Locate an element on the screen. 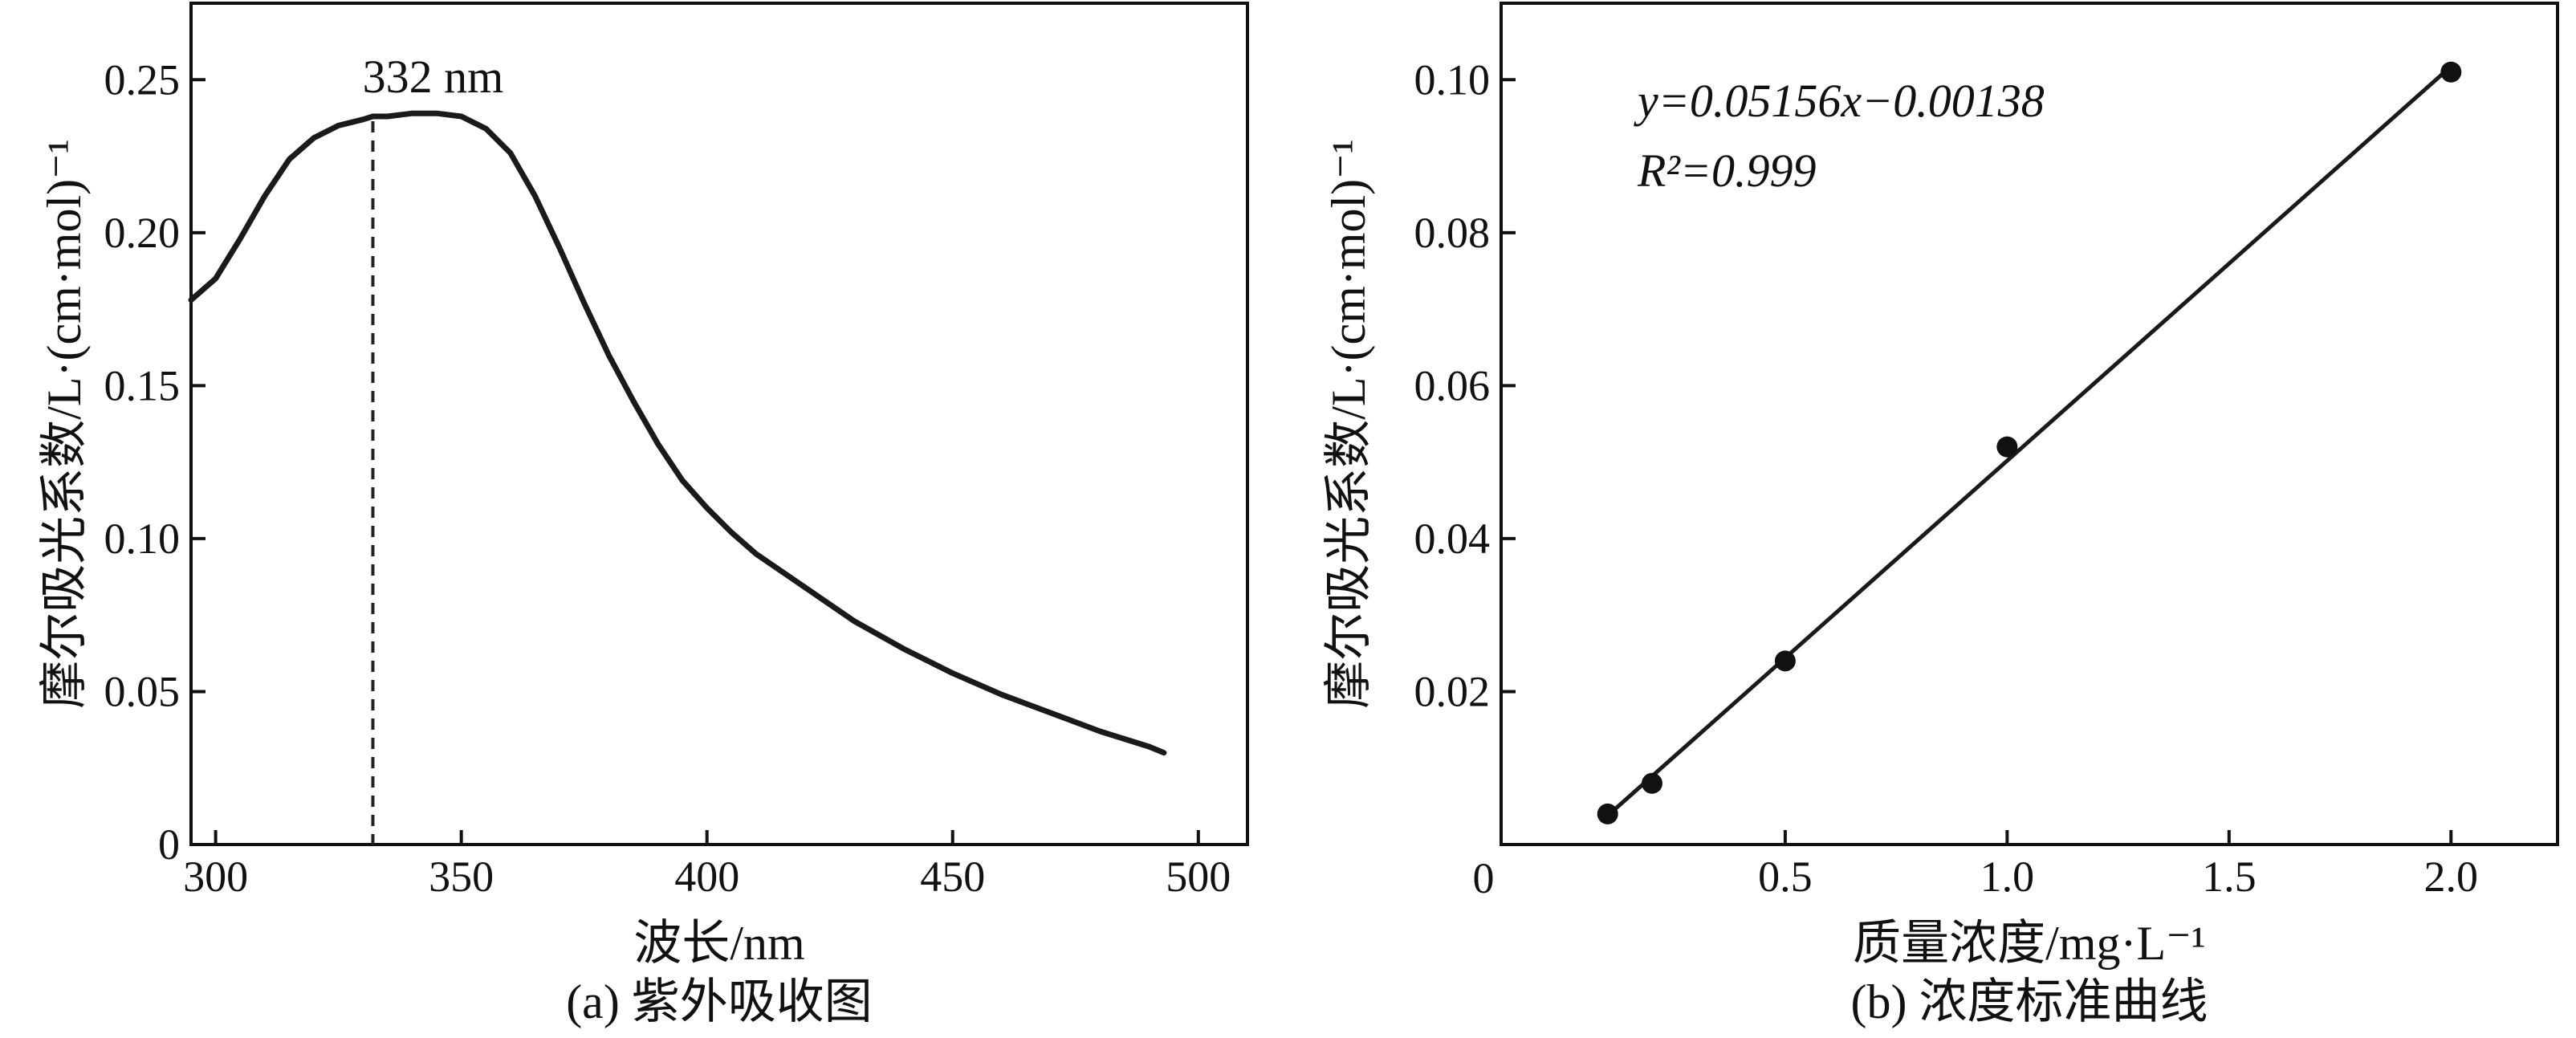 The image size is (2576, 1038). panel-a-peak-label: 332 nm is located at coordinates (433, 77).